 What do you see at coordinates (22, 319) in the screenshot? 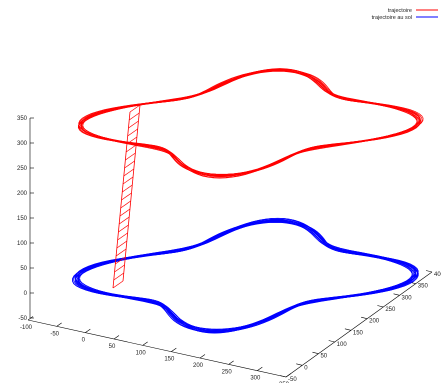
I see `z-tick-label: -50` at bounding box center [22, 319].